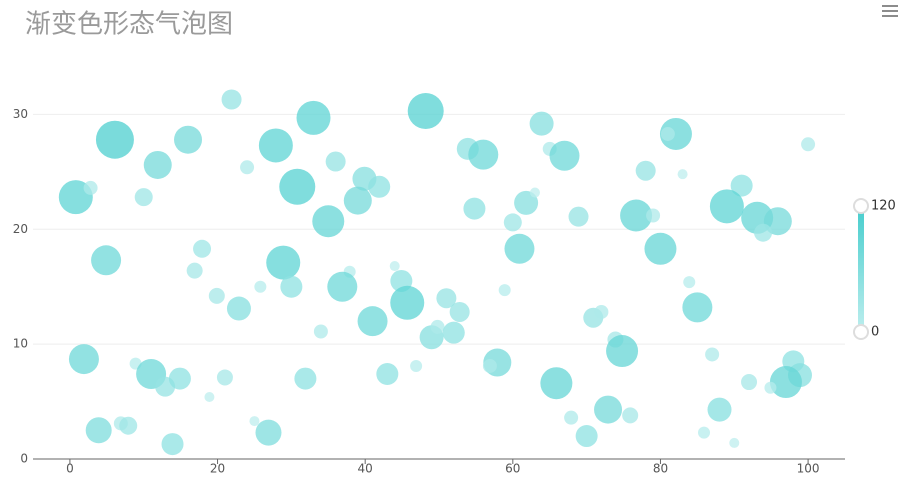 This screenshot has width=900, height=481. What do you see at coordinates (24, 459) in the screenshot?
I see `y-tick-label: 0` at bounding box center [24, 459].